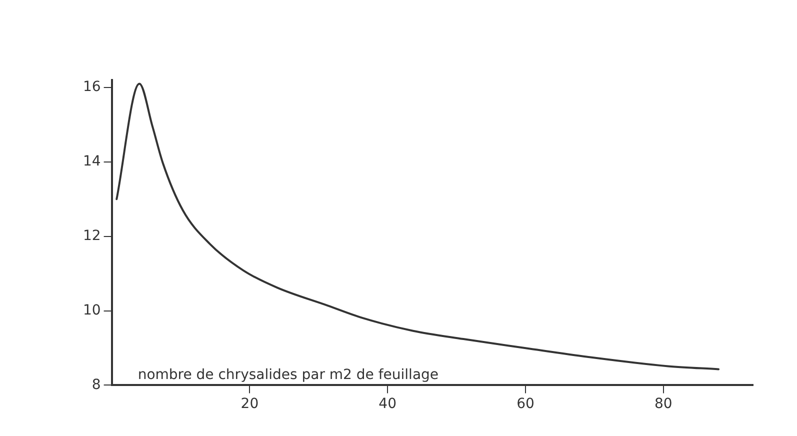  Describe the element at coordinates (288, 374) in the screenshot. I see `x-axis-title: nombre de chrysalides par m2 de feuillage` at that location.